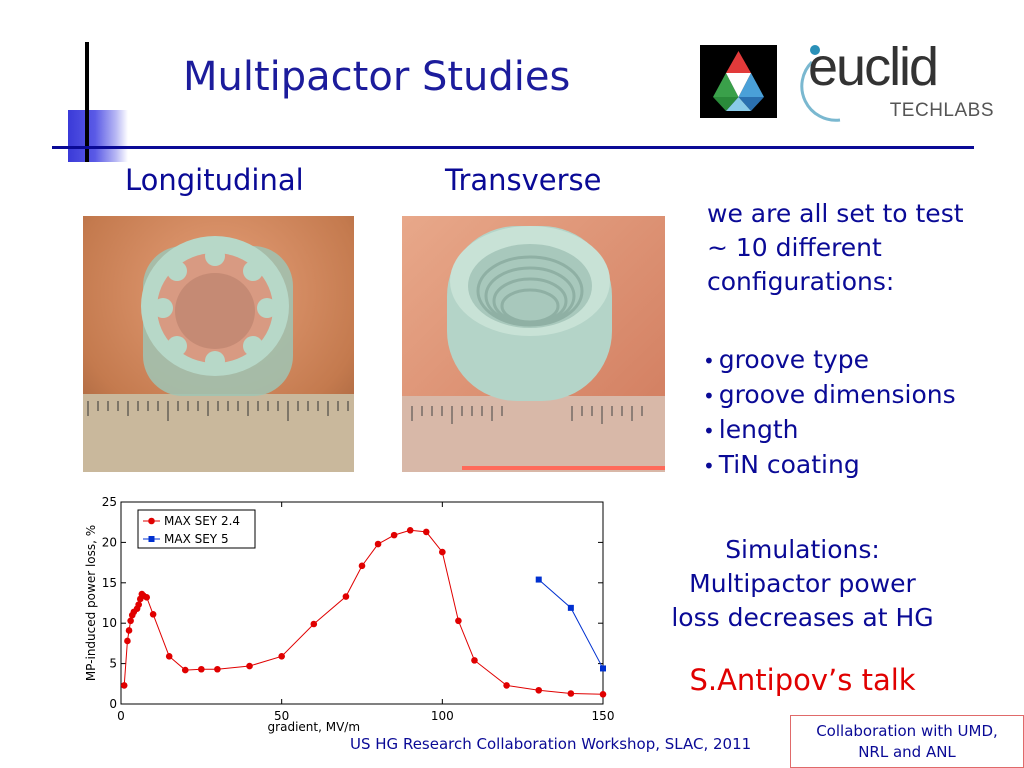  Describe the element at coordinates (218, 344) in the screenshot. I see `longitudinal-grooves-photo` at that location.